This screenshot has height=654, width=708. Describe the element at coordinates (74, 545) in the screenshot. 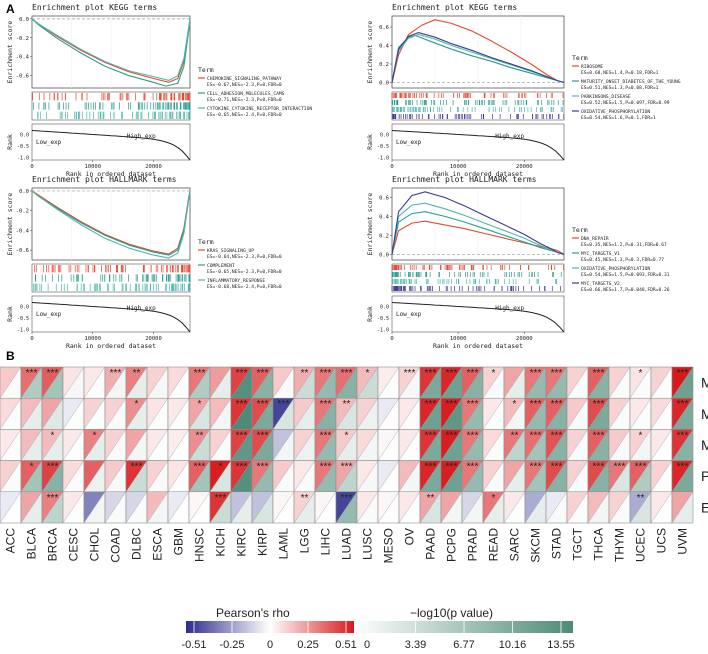

I see `column-label: CESC` at that location.